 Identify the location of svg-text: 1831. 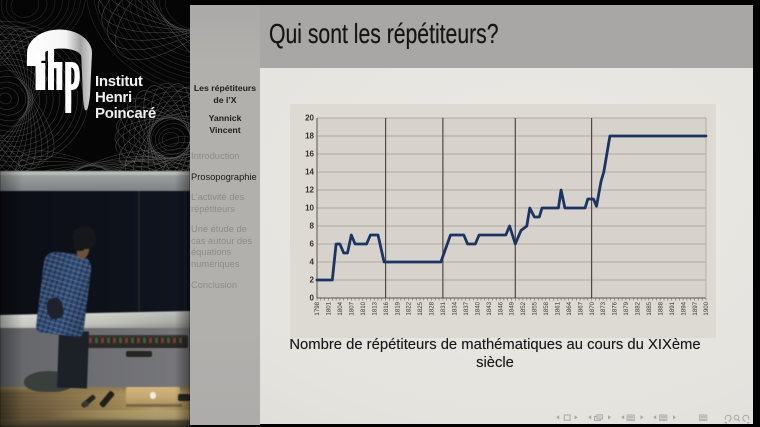
(443, 308).